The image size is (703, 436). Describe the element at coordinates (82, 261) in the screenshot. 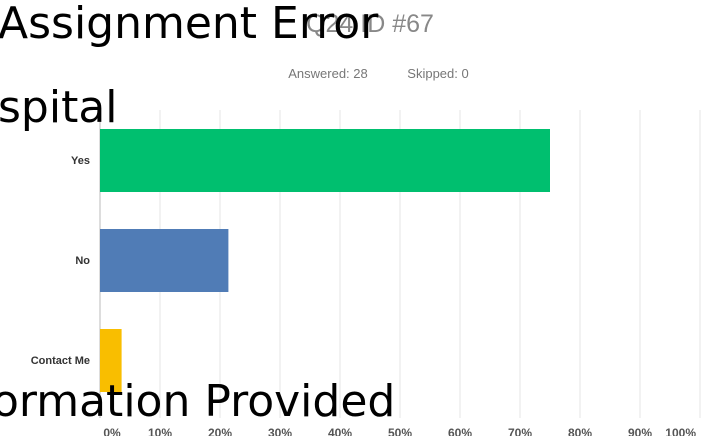

I see `category-label: No` at that location.